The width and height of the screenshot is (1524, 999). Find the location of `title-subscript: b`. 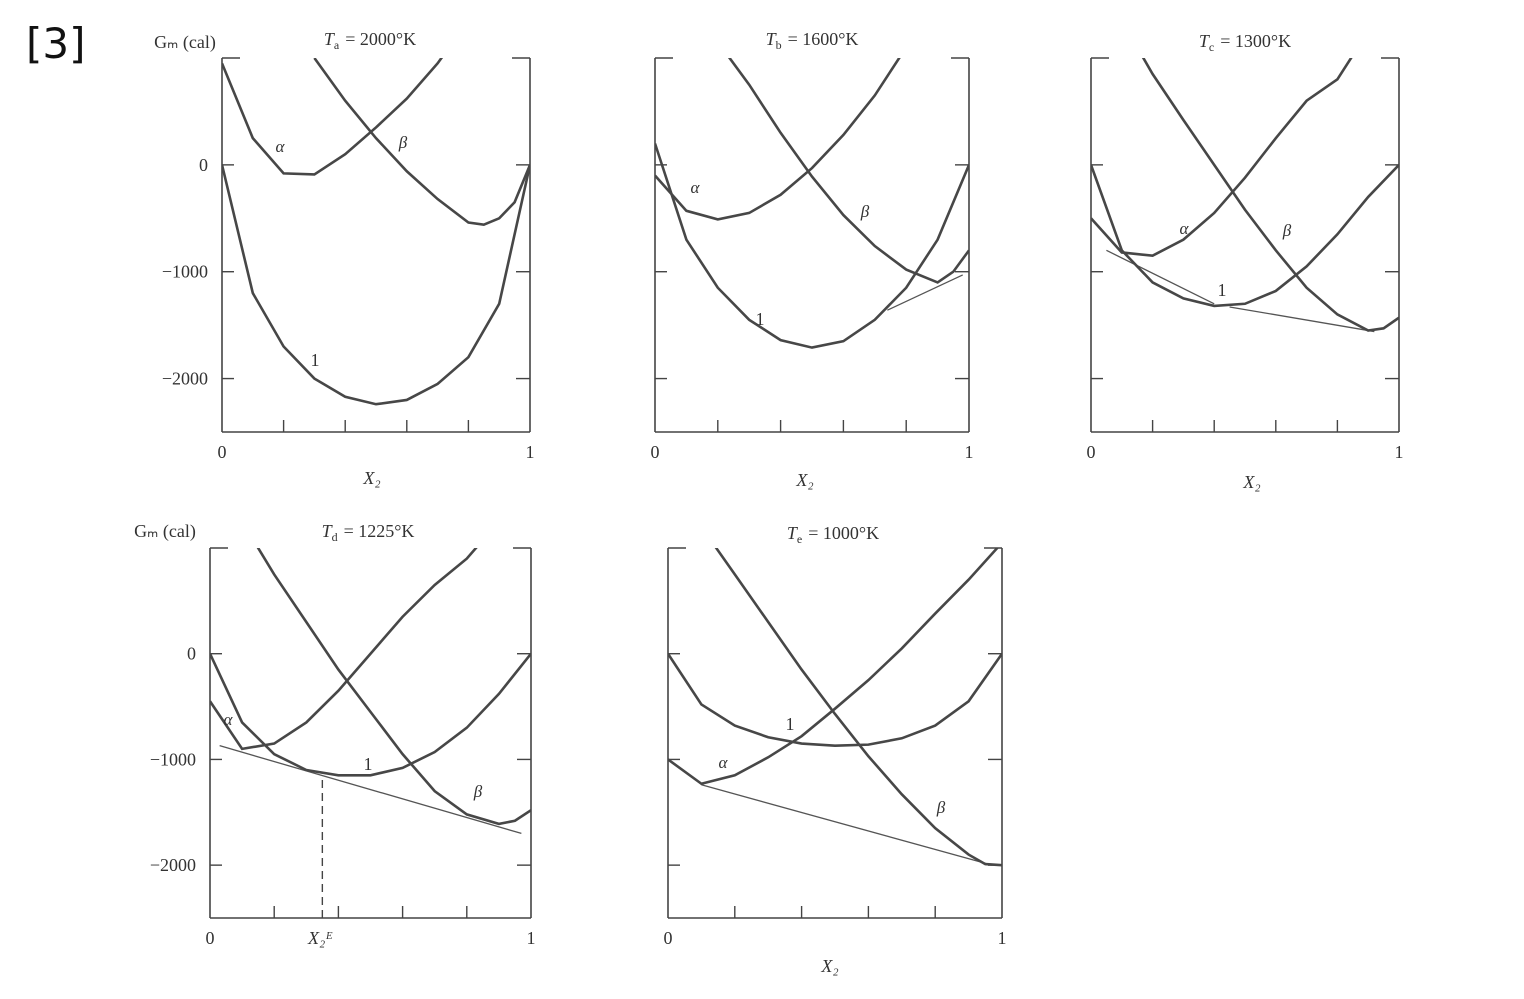

title-subscript: b is located at coordinates (779, 45).